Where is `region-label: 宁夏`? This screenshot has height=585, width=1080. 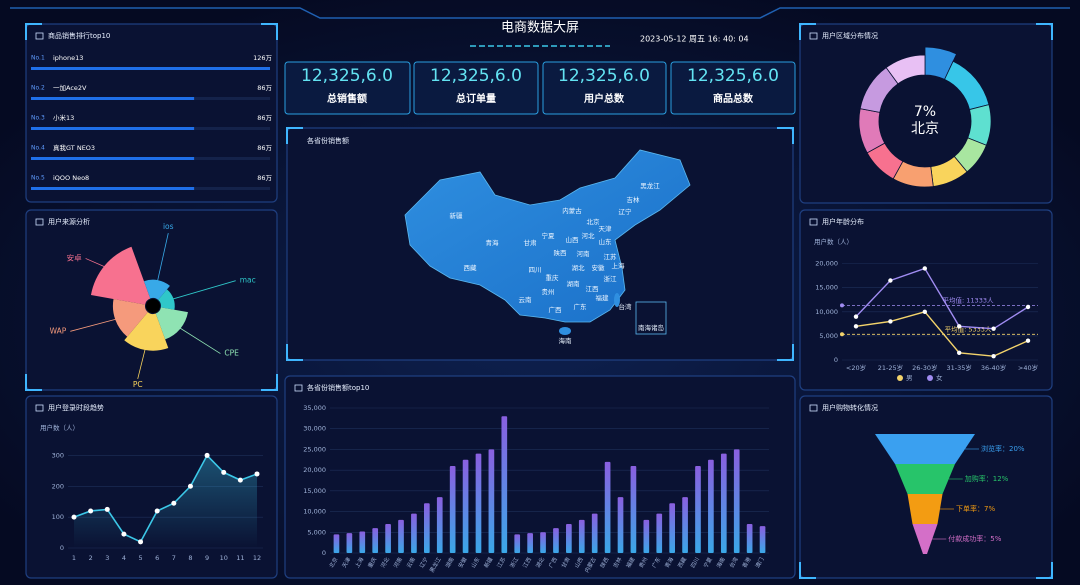
region-label: 宁夏 is located at coordinates (549, 235).